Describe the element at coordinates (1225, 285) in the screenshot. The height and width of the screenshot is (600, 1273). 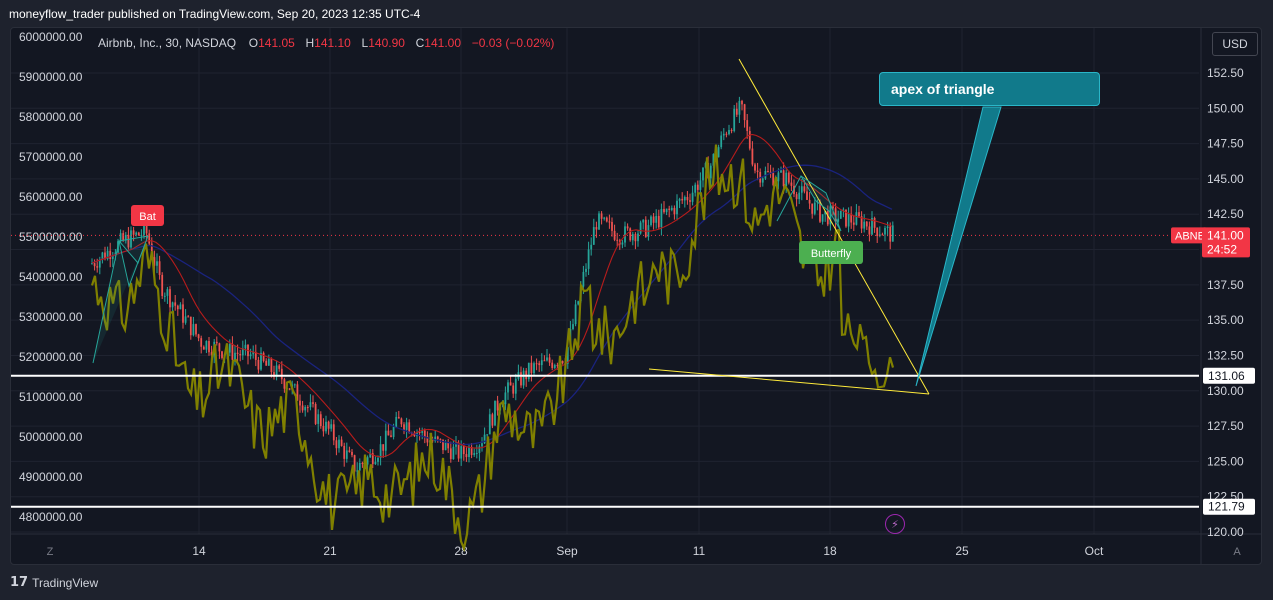
I see `right-axis-tick: 137.50` at that location.